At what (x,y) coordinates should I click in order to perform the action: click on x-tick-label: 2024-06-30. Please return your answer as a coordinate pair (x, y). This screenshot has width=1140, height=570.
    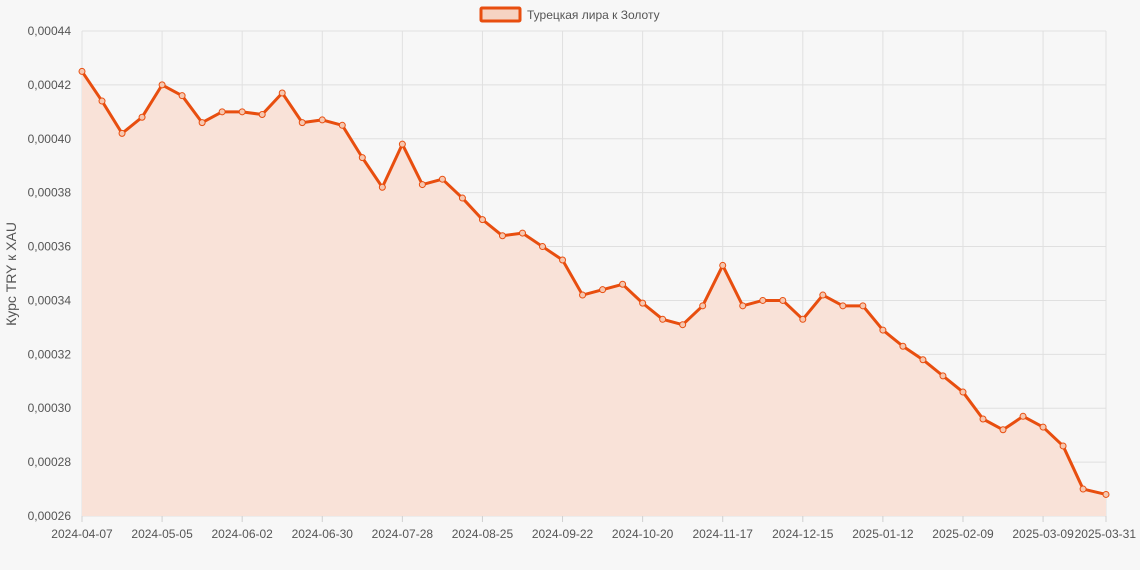
    Looking at the image, I should click on (323, 534).